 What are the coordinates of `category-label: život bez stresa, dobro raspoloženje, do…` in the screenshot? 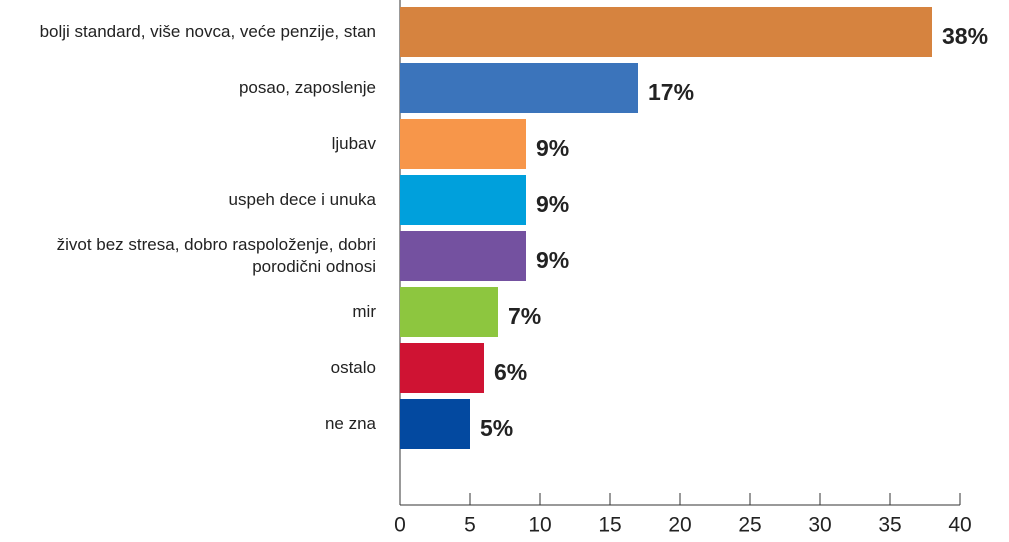 It's located at (216, 255).